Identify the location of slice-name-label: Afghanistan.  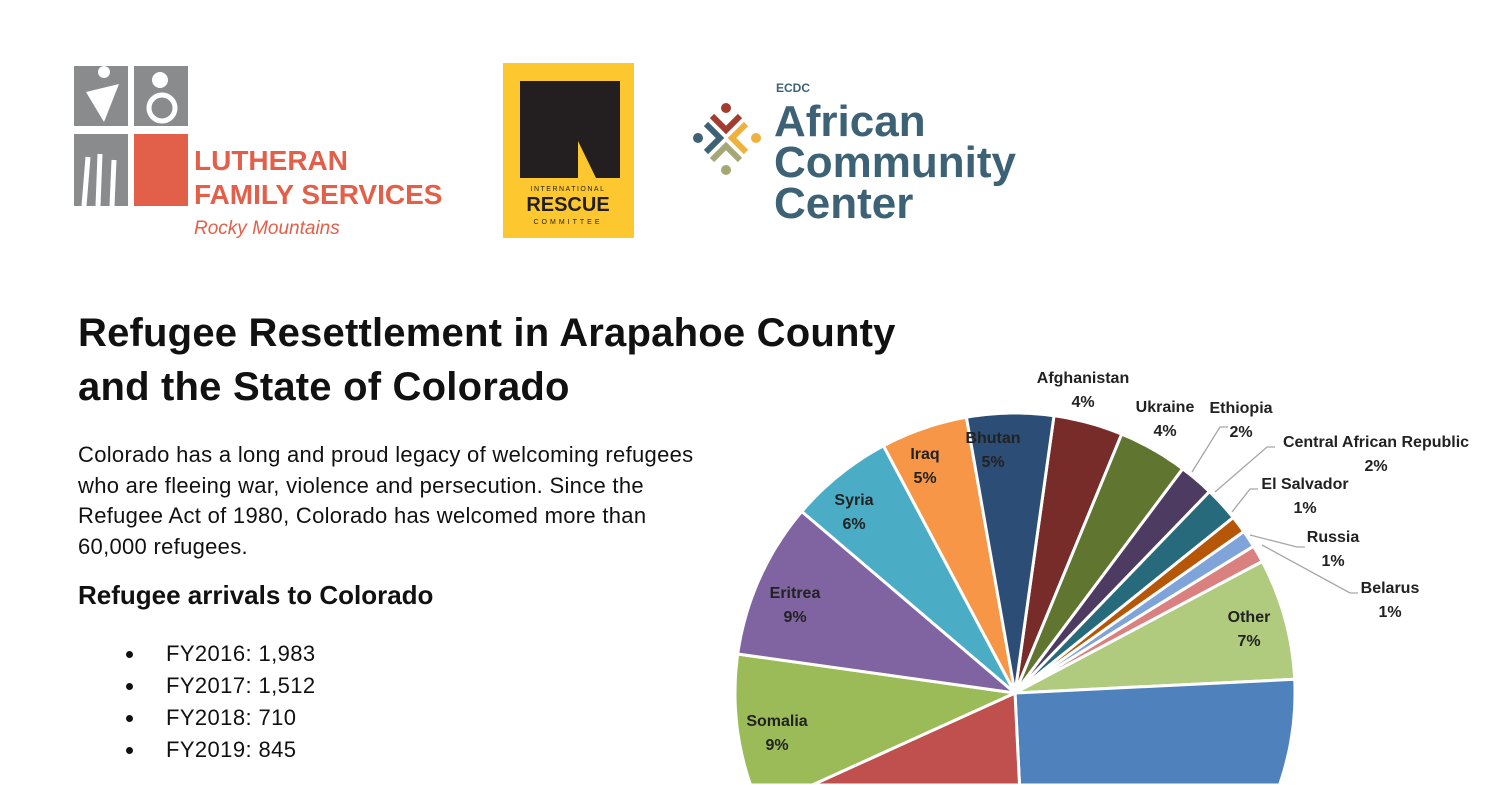
(1083, 378).